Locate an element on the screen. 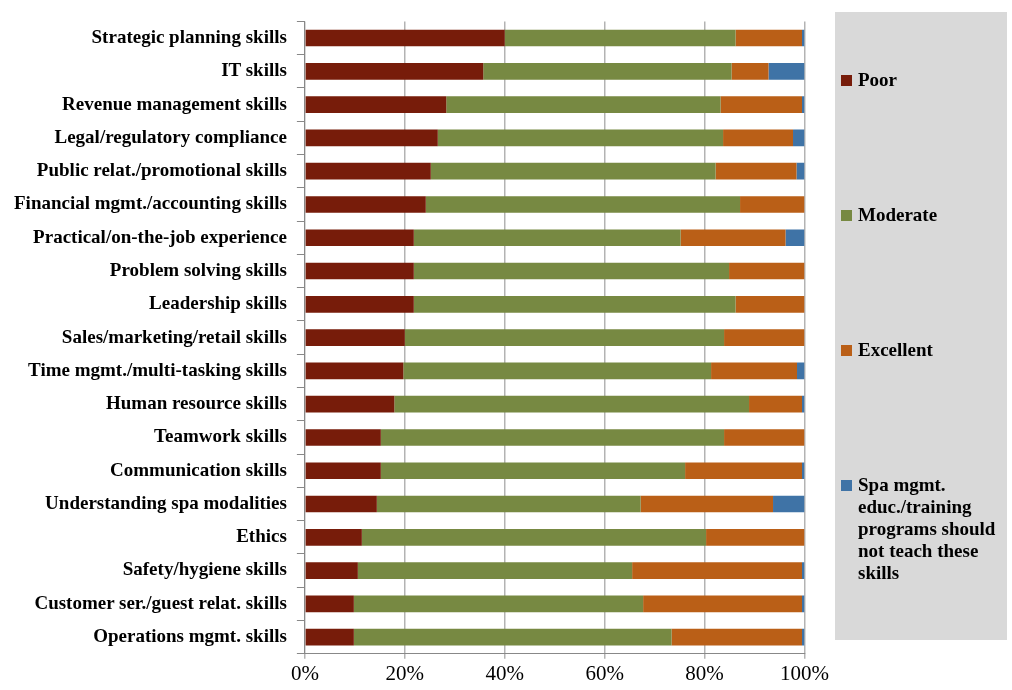 The height and width of the screenshot is (690, 1012). y-tick-label: Revenue management skills is located at coordinates (174, 103).